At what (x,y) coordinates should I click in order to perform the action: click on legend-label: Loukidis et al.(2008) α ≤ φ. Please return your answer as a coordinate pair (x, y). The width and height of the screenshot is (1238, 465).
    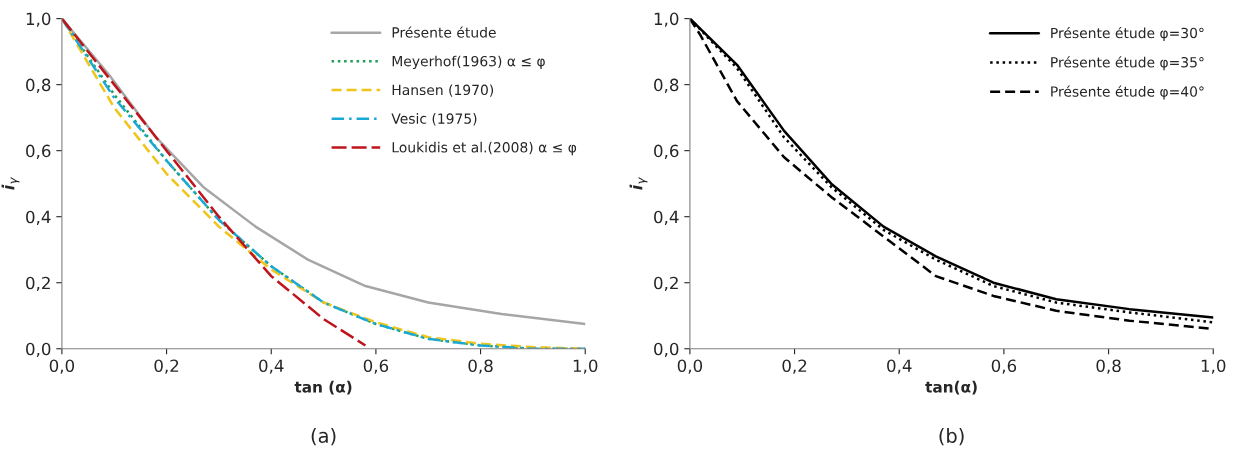
    Looking at the image, I should click on (484, 148).